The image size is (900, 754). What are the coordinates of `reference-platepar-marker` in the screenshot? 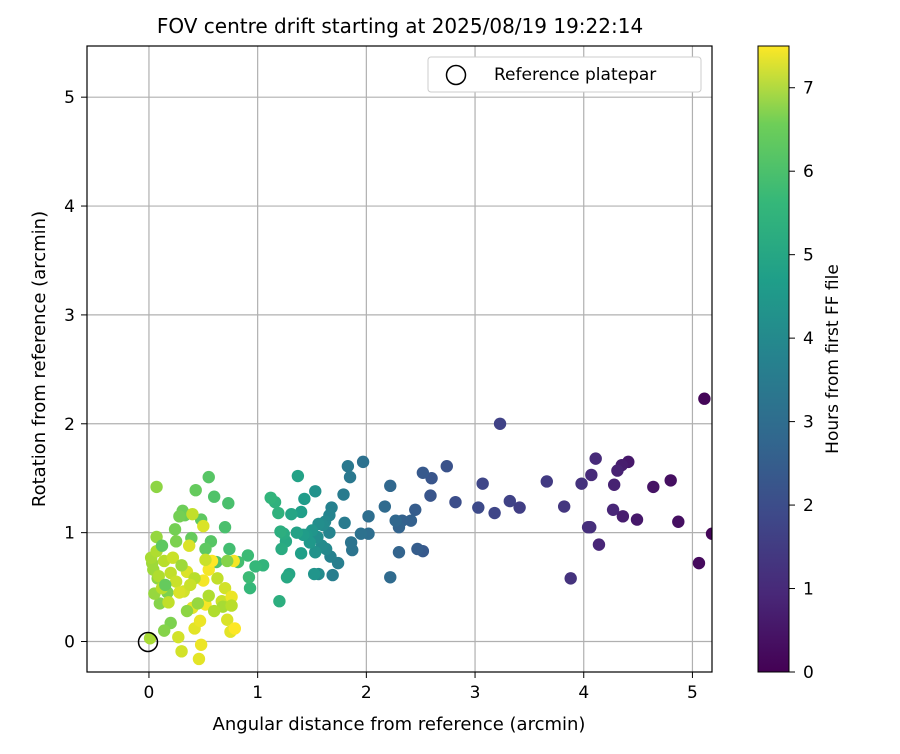 It's located at (148, 642).